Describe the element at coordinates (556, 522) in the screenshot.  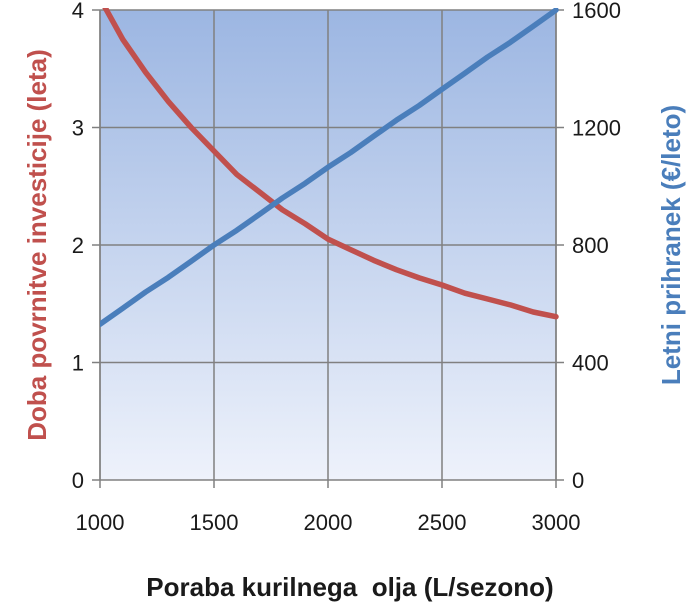
I see `x-tick-label: 3000` at that location.